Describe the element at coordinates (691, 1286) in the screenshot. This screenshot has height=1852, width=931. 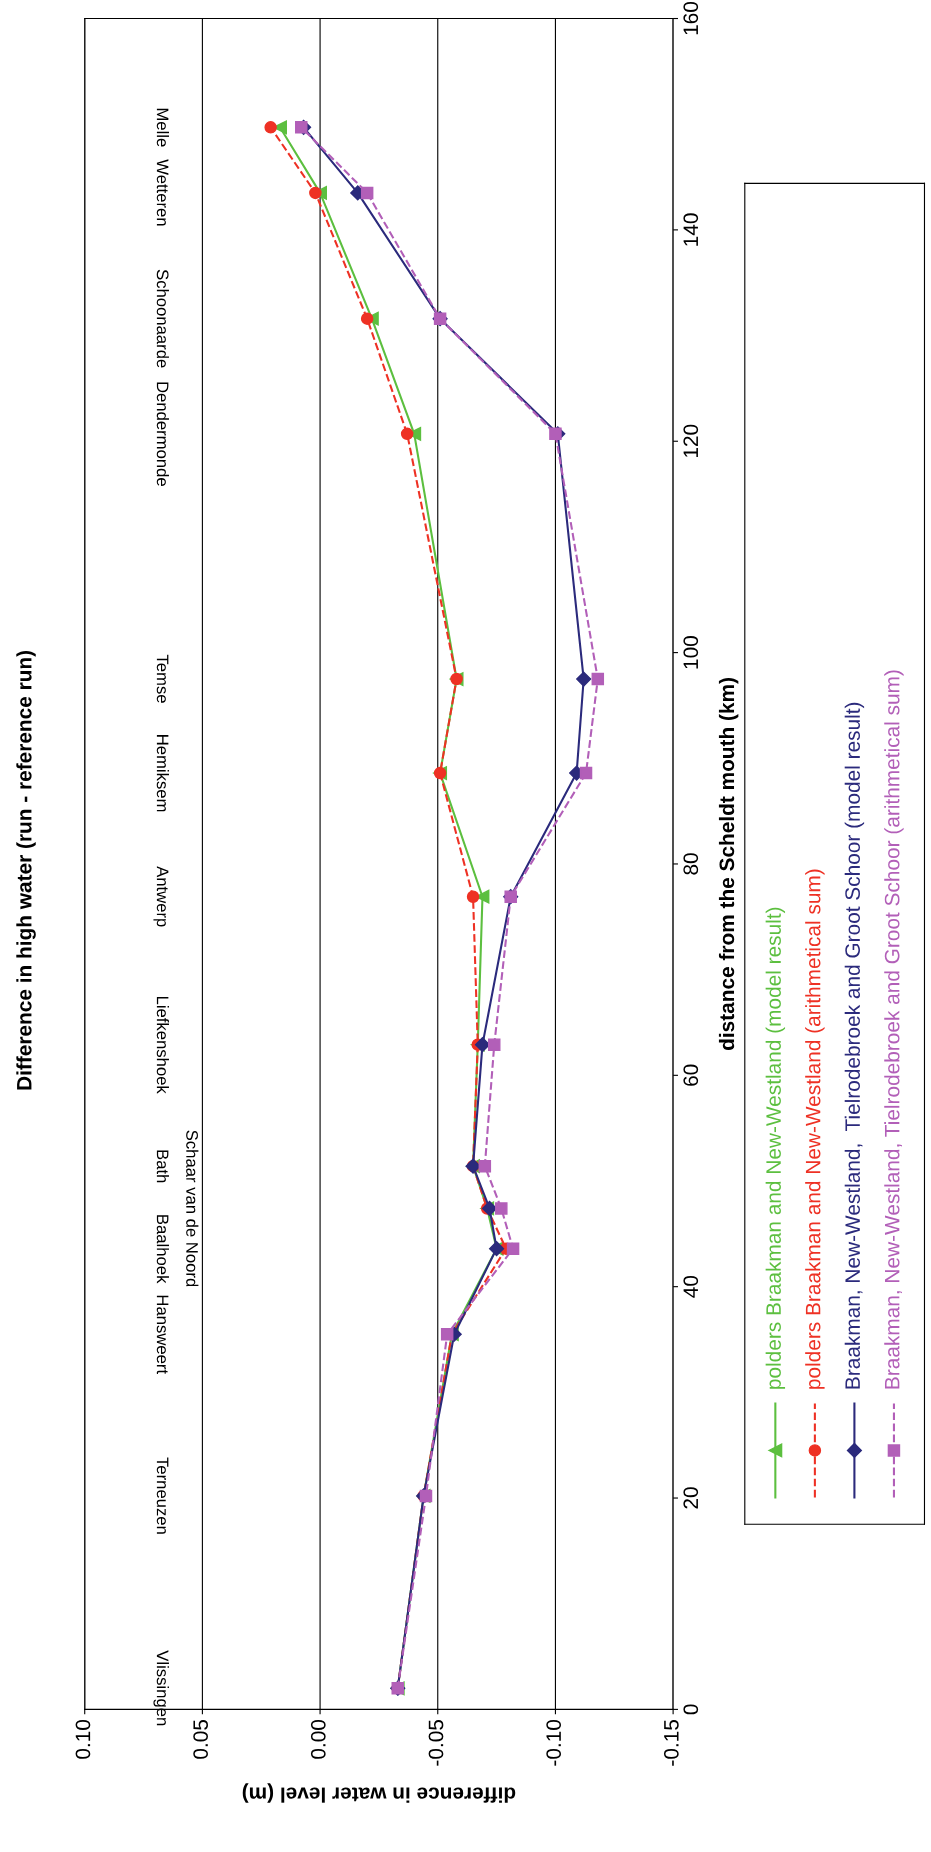
I see `y-tick-label: 40` at that location.